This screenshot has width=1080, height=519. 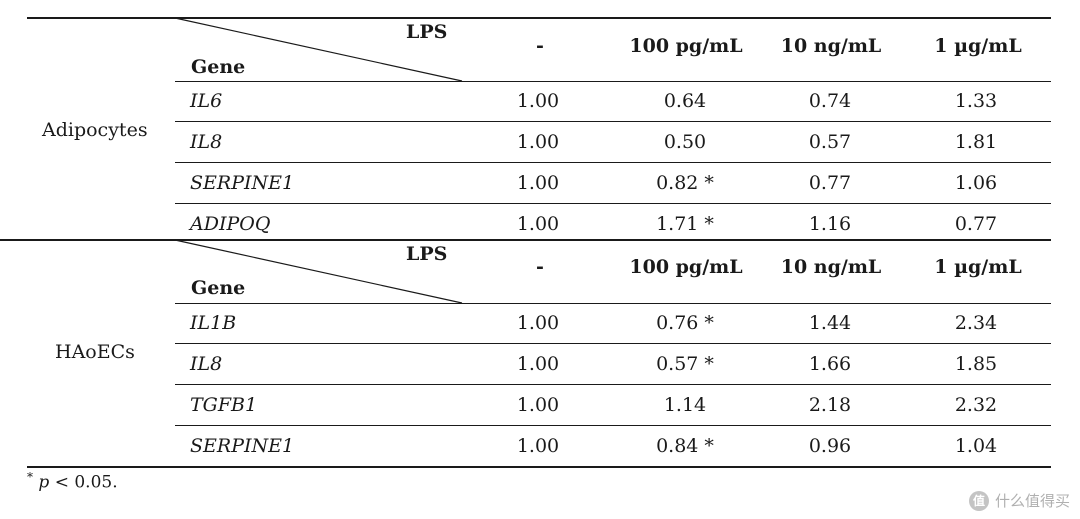 What do you see at coordinates (976, 142) in the screenshot?
I see `value-cell: 1.81` at bounding box center [976, 142].